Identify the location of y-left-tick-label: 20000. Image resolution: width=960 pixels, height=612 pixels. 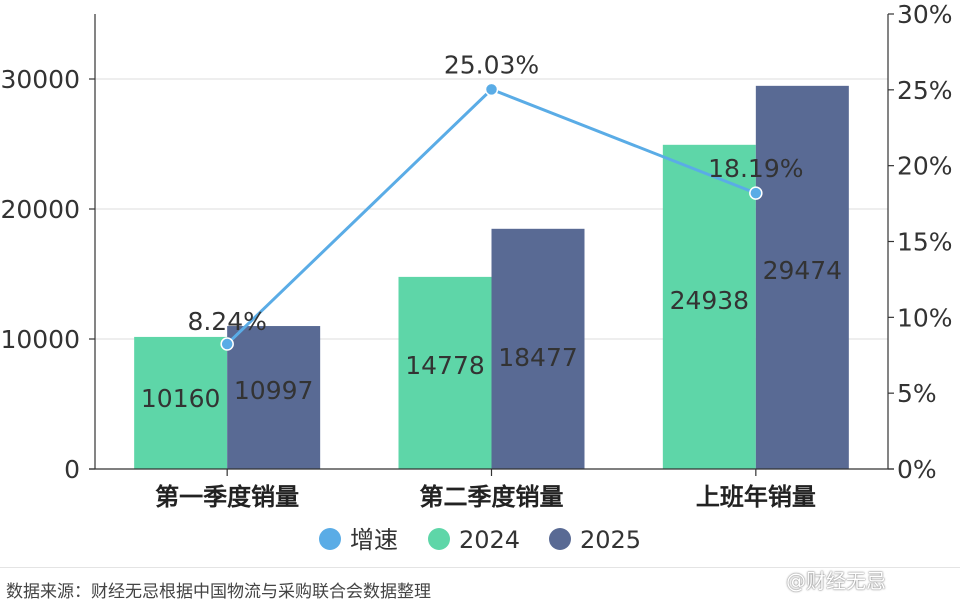
(40, 209).